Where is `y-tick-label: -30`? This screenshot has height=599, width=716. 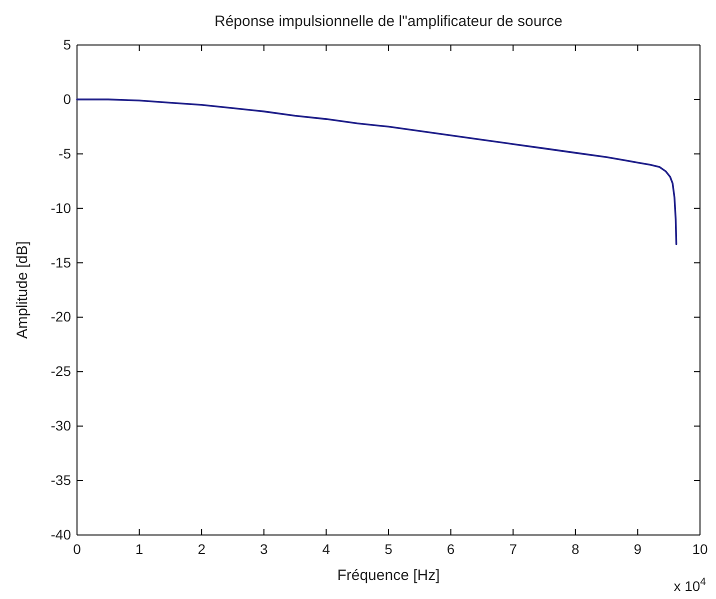
y-tick-label: -30 is located at coordinates (61, 426).